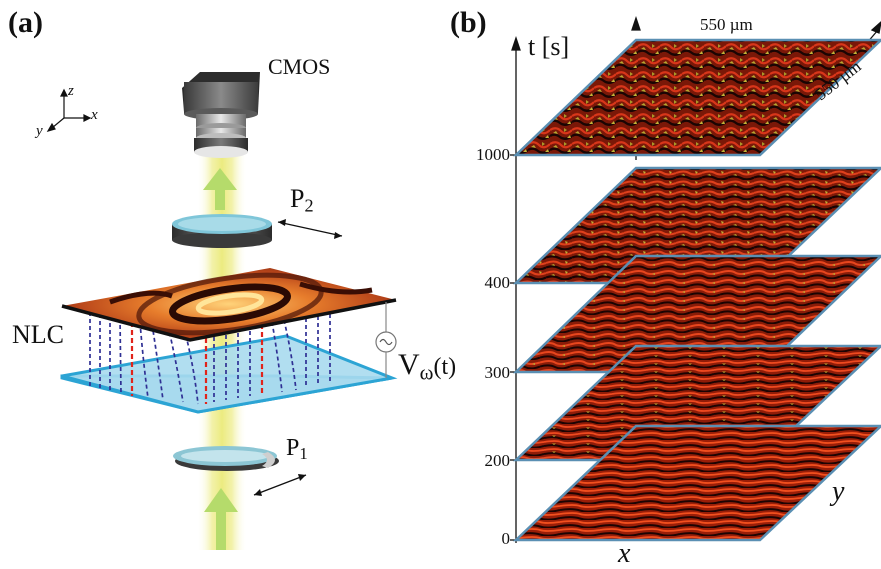 This screenshot has height=569, width=881. Describe the element at coordinates (222, 231) in the screenshot. I see `polarizer-top-icon` at that location.